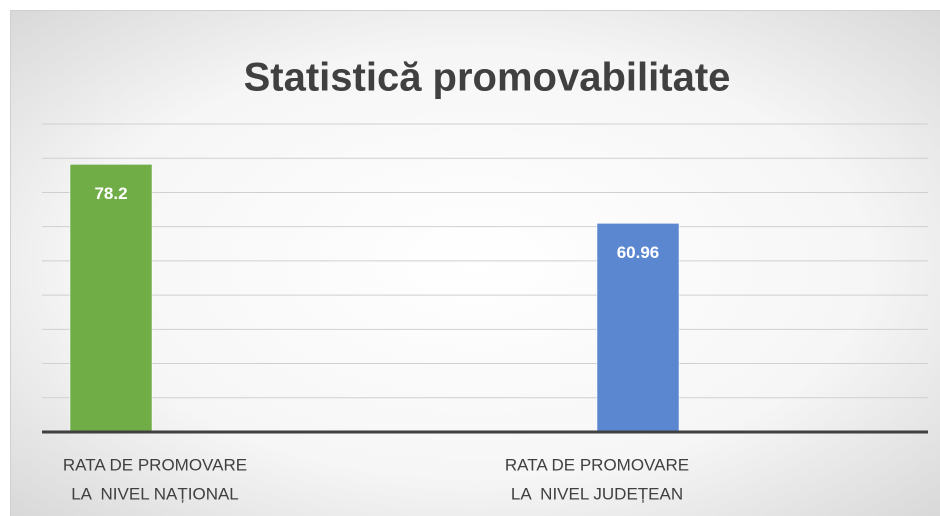  I want to click on chart-title: Statistică promovabilitate, so click(487, 78).